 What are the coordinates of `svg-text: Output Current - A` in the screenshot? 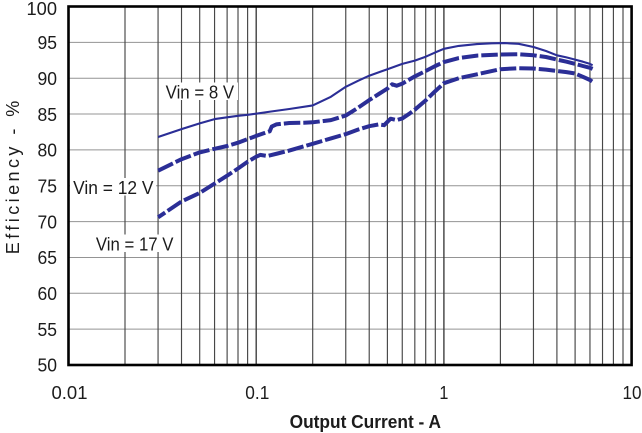 It's located at (365, 422).